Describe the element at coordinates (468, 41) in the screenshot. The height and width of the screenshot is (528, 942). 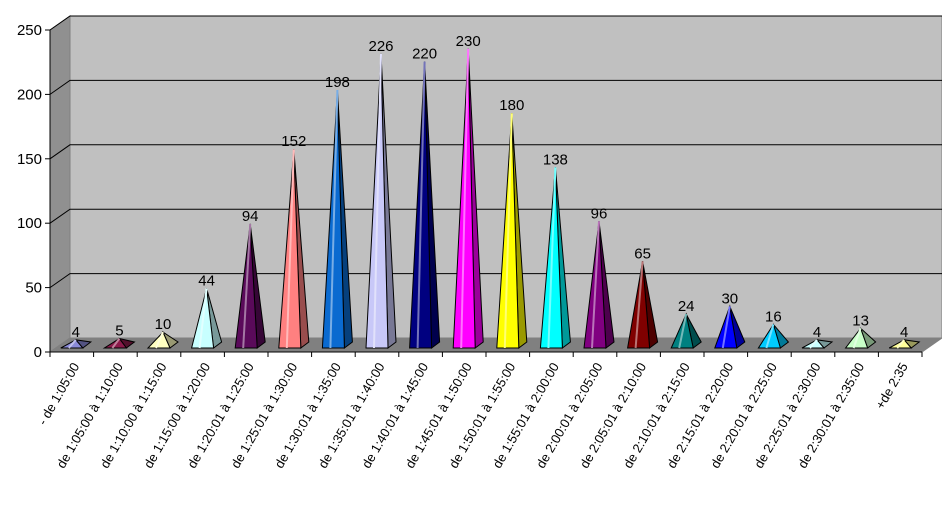
I see `data-label: 230` at that location.